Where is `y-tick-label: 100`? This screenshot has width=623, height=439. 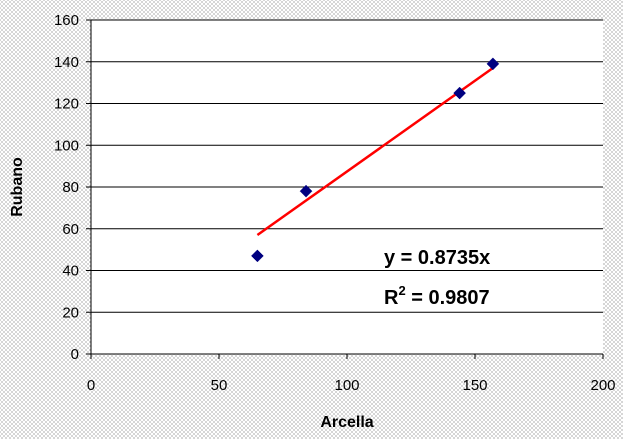 y-tick-label: 100 is located at coordinates (66, 145).